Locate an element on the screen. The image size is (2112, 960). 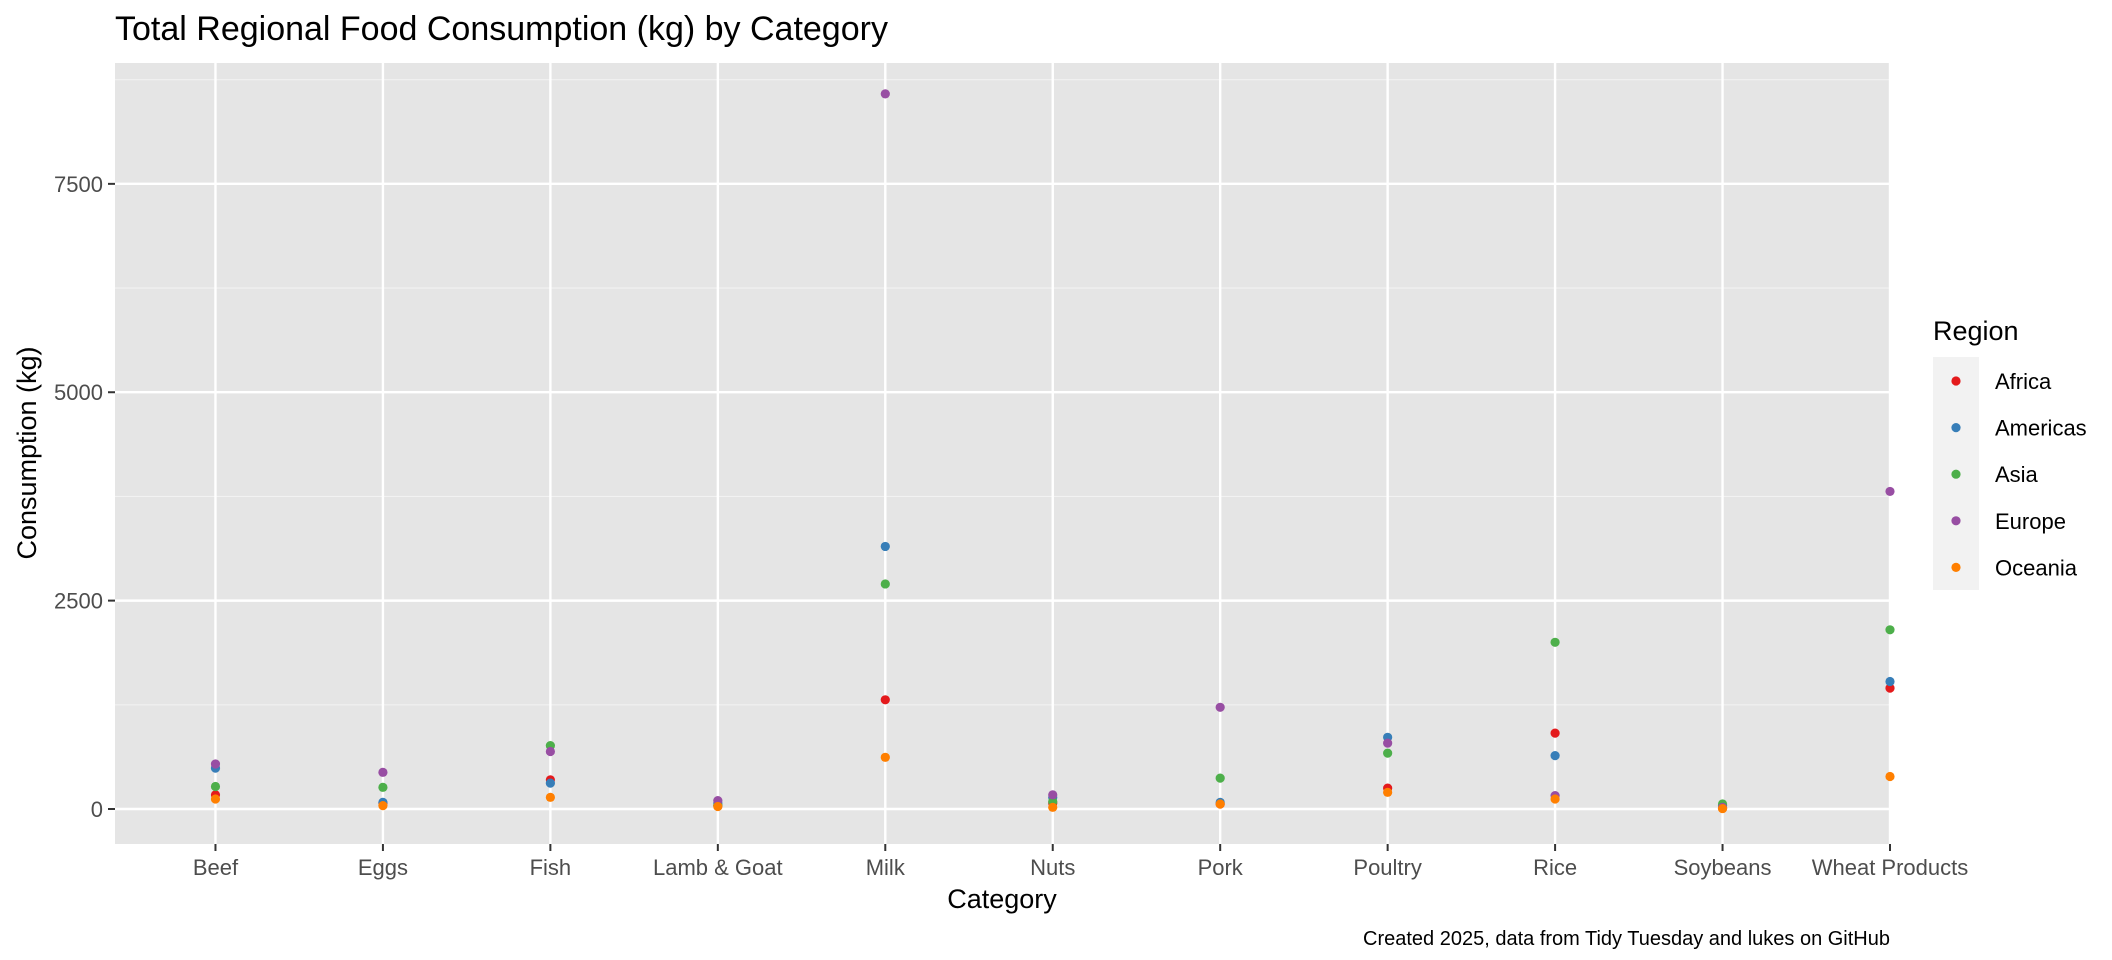
point-oceania-poultry is located at coordinates (1388, 792).